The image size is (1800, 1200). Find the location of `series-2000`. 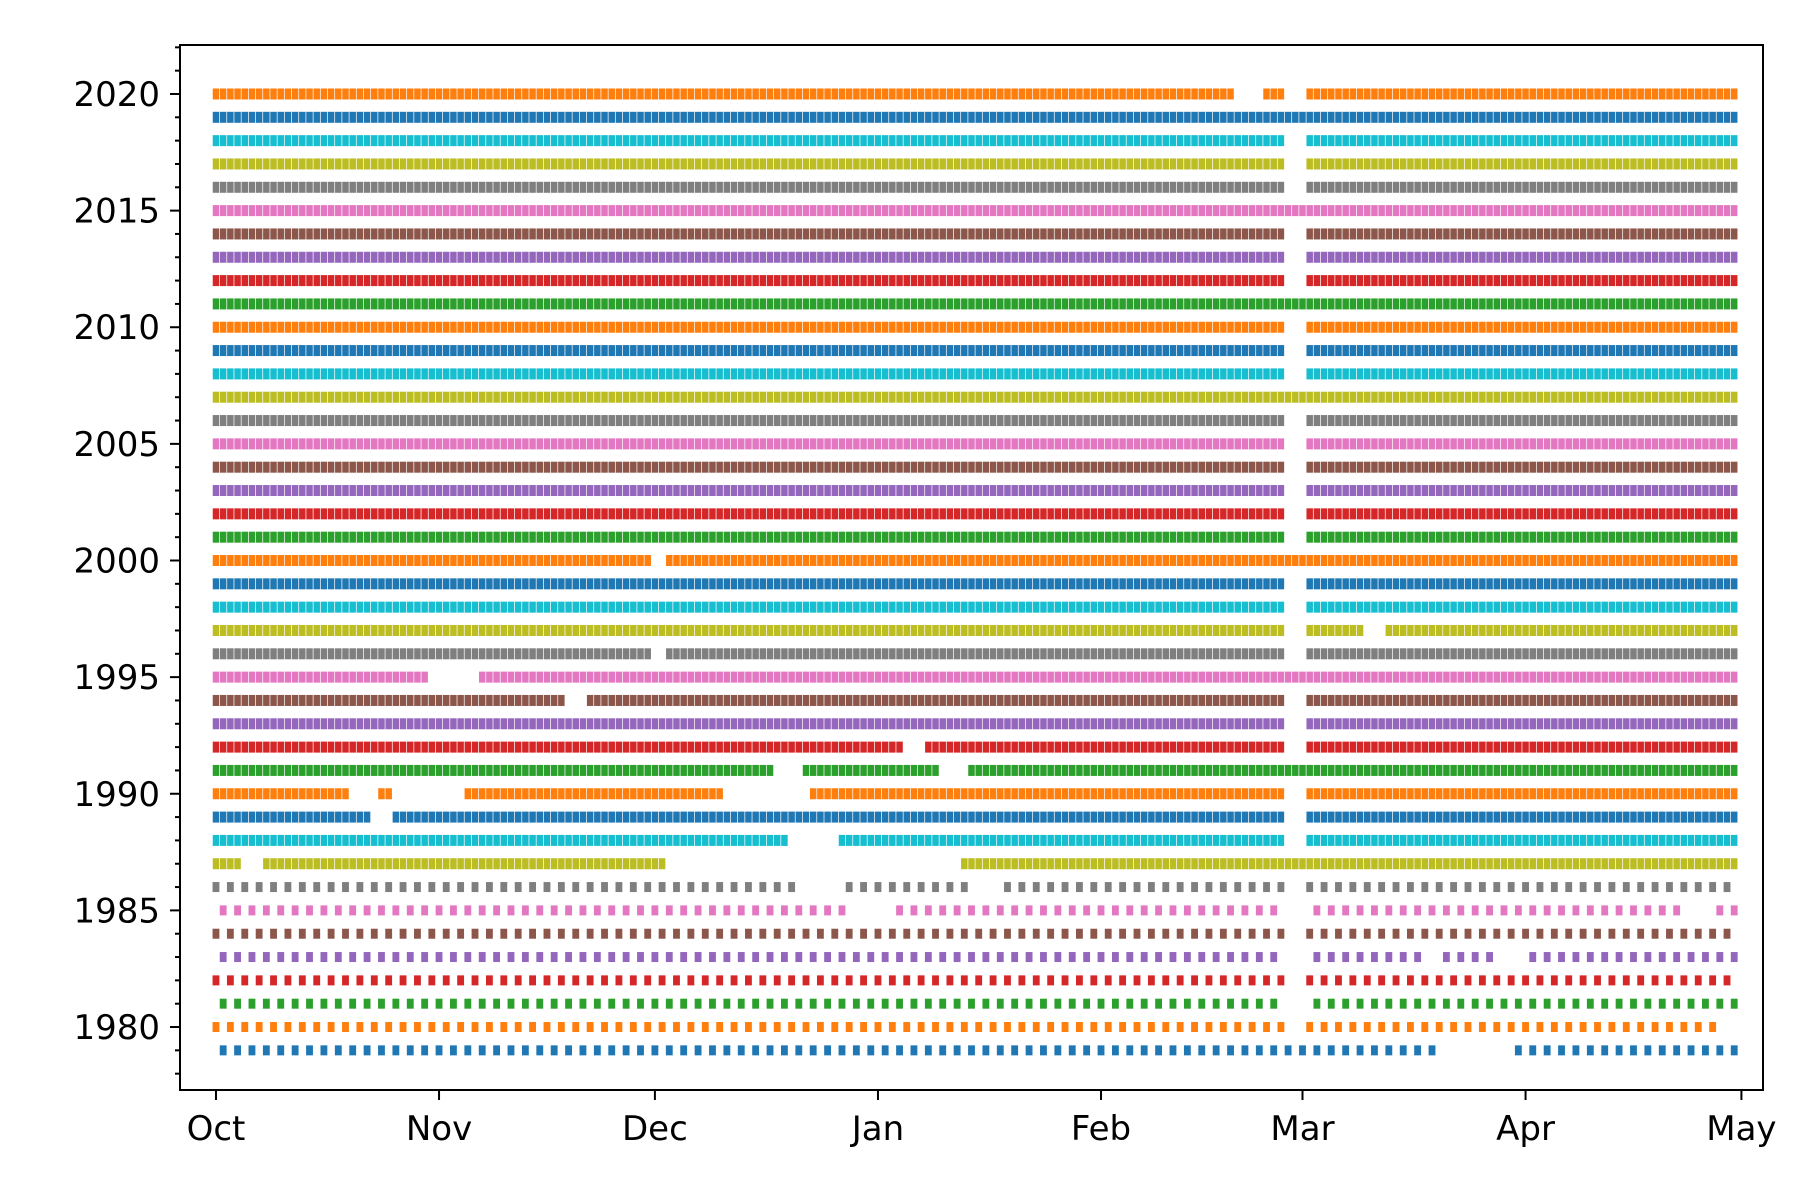

series-2000 is located at coordinates (975, 560).